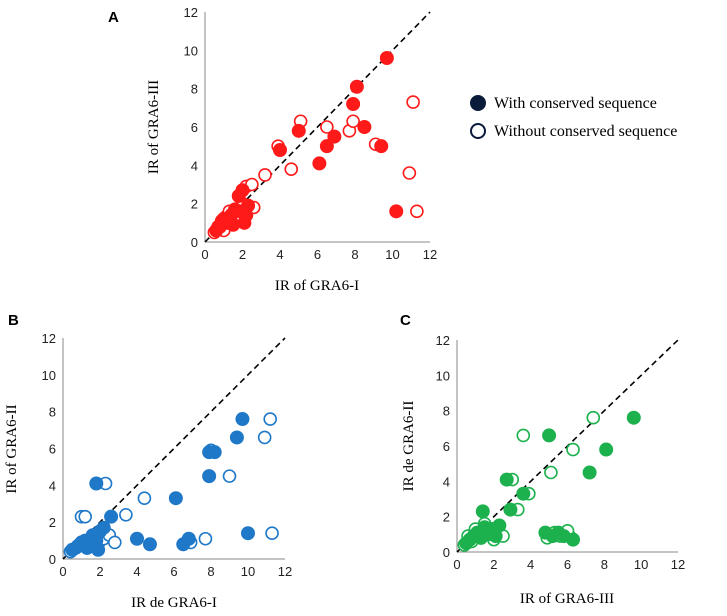  Describe the element at coordinates (194, 89) in the screenshot. I see `panel-a-y-tick: 8` at that location.